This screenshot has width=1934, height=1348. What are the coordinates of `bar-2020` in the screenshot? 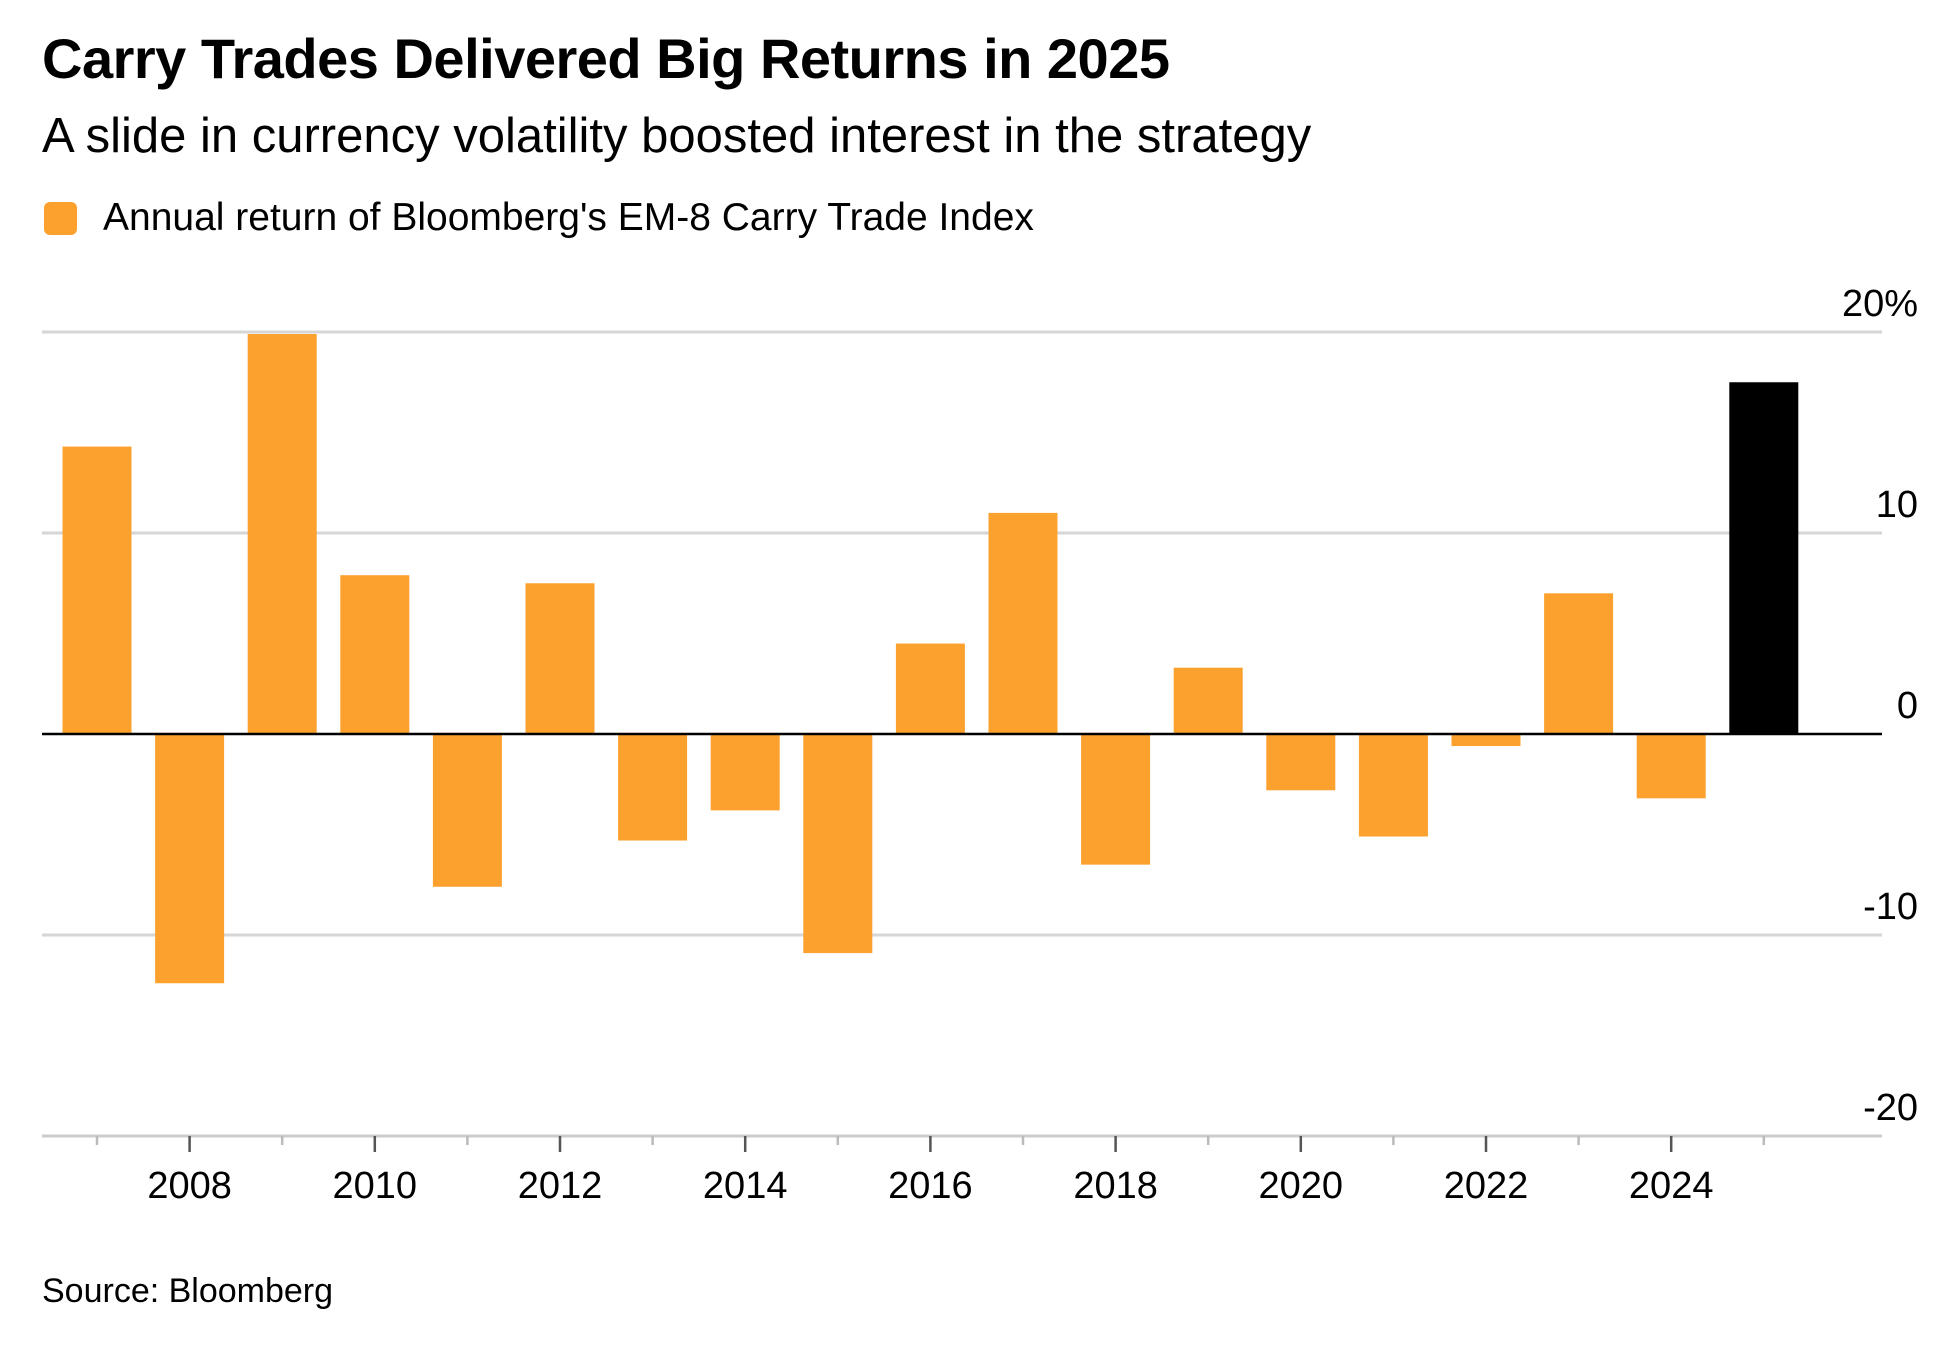 It's located at (1301, 762).